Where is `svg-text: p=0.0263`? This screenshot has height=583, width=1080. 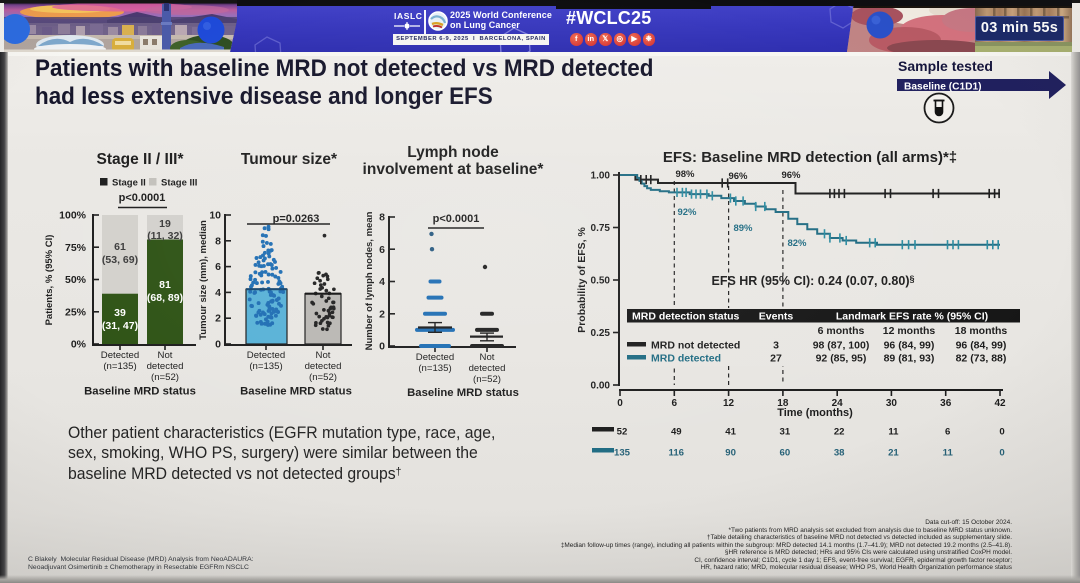
svg-text: p=0.0263 is located at coordinates (296, 219).